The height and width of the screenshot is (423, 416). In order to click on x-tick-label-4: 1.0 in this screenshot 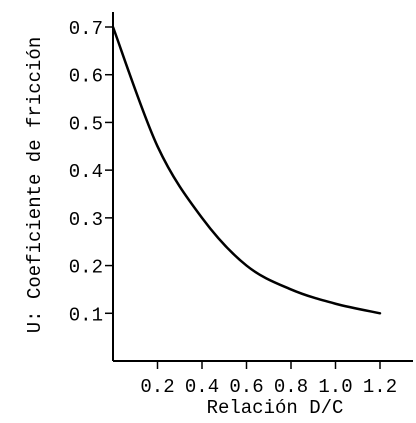, I will do `click(335, 387)`.